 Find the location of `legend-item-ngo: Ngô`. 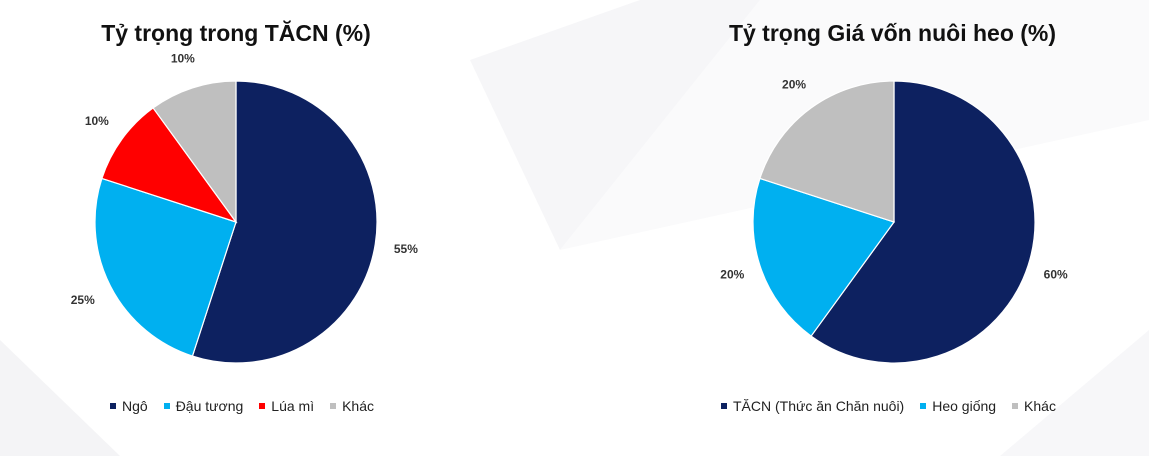

legend-item-ngo: Ngô is located at coordinates (129, 406).